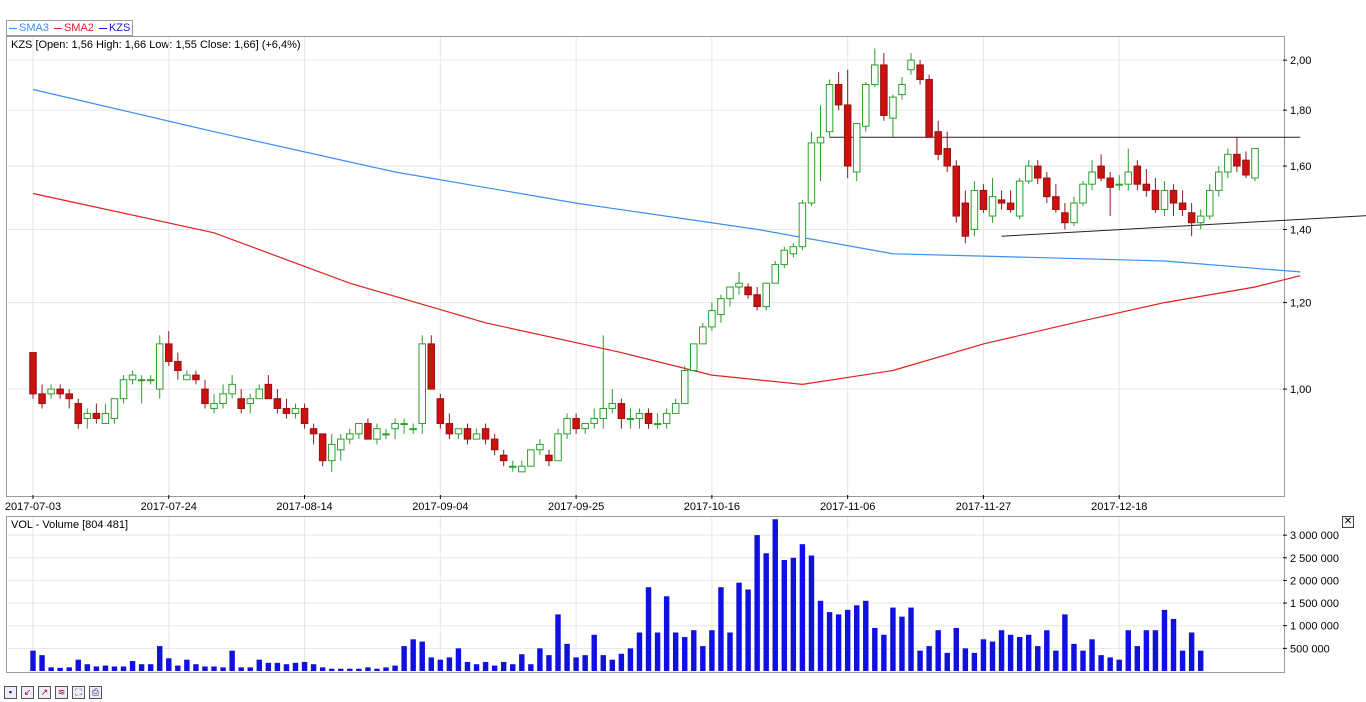  I want to click on legend-swatch-kzs, so click(102, 28).